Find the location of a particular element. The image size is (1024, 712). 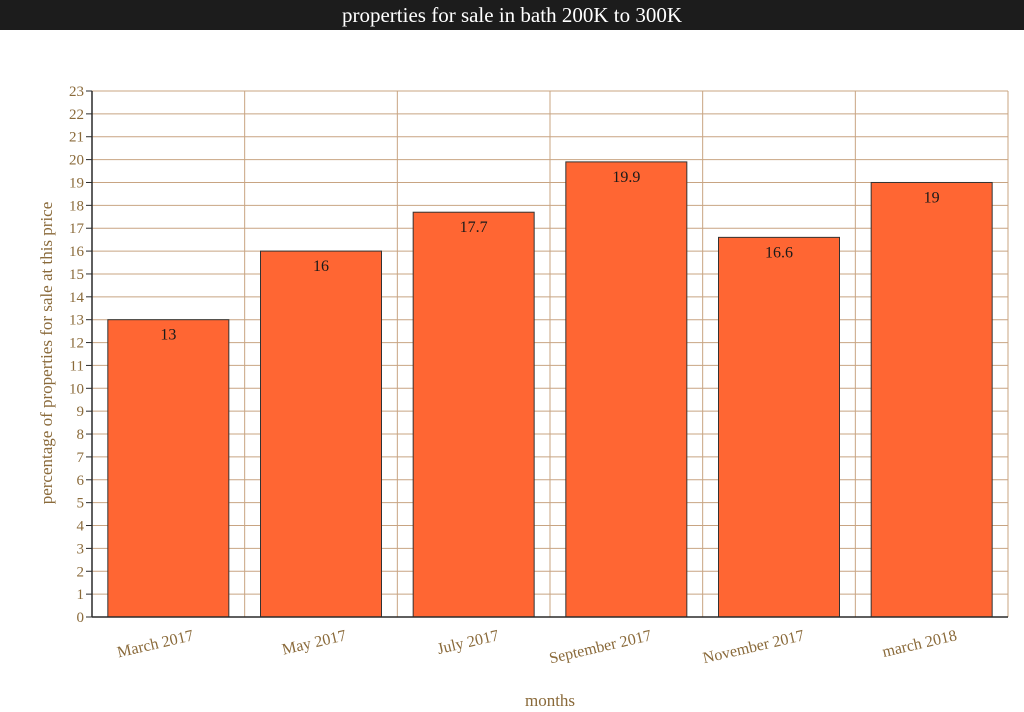

y-tick-label: 23 is located at coordinates (76, 92).